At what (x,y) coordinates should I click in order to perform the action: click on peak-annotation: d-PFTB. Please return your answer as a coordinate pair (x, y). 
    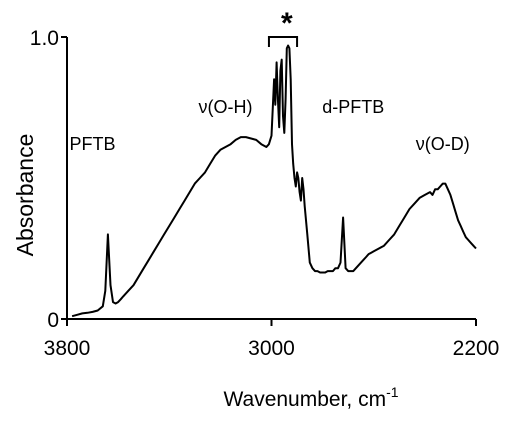
    Looking at the image, I should click on (353, 107).